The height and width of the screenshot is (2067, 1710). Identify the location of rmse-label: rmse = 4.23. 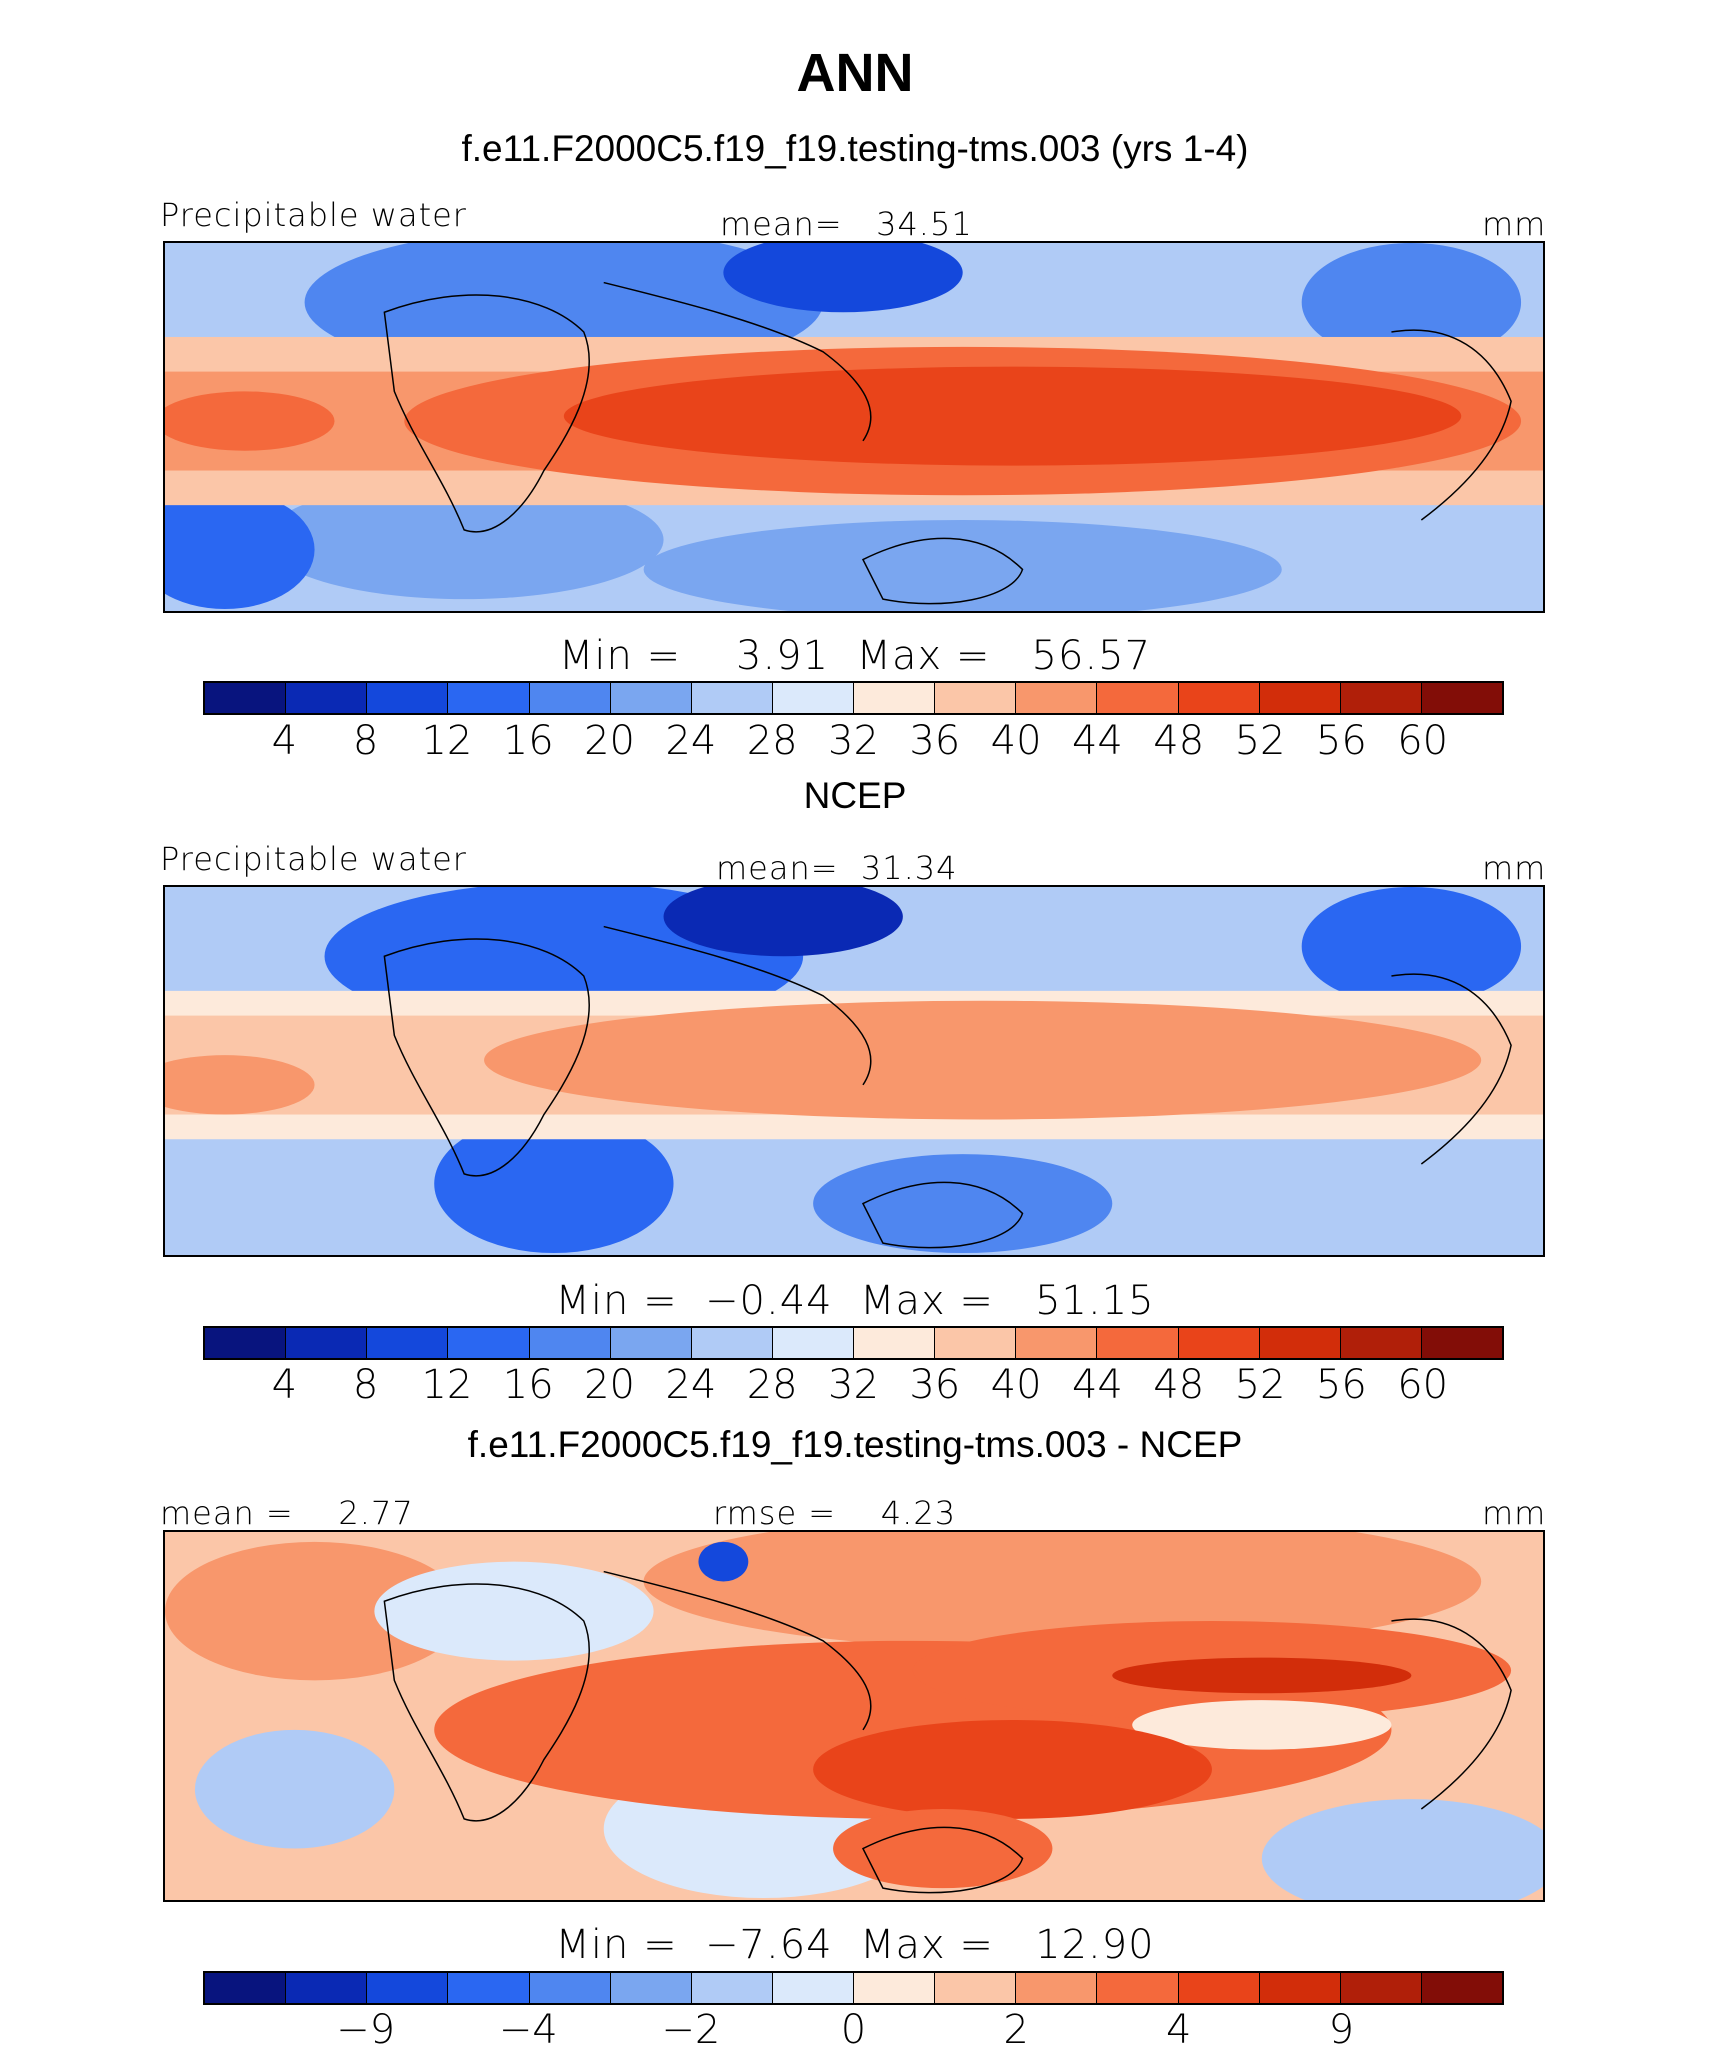
(835, 1513).